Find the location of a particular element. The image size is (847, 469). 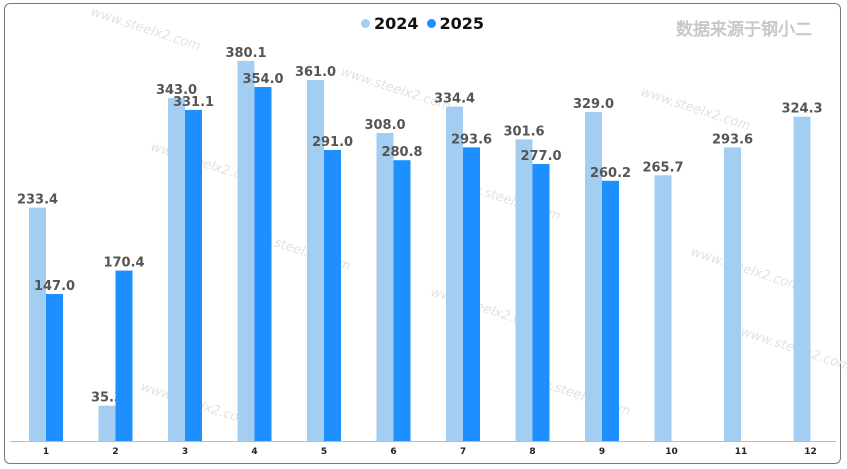

x-tick-label-2: 2 is located at coordinates (115, 452).